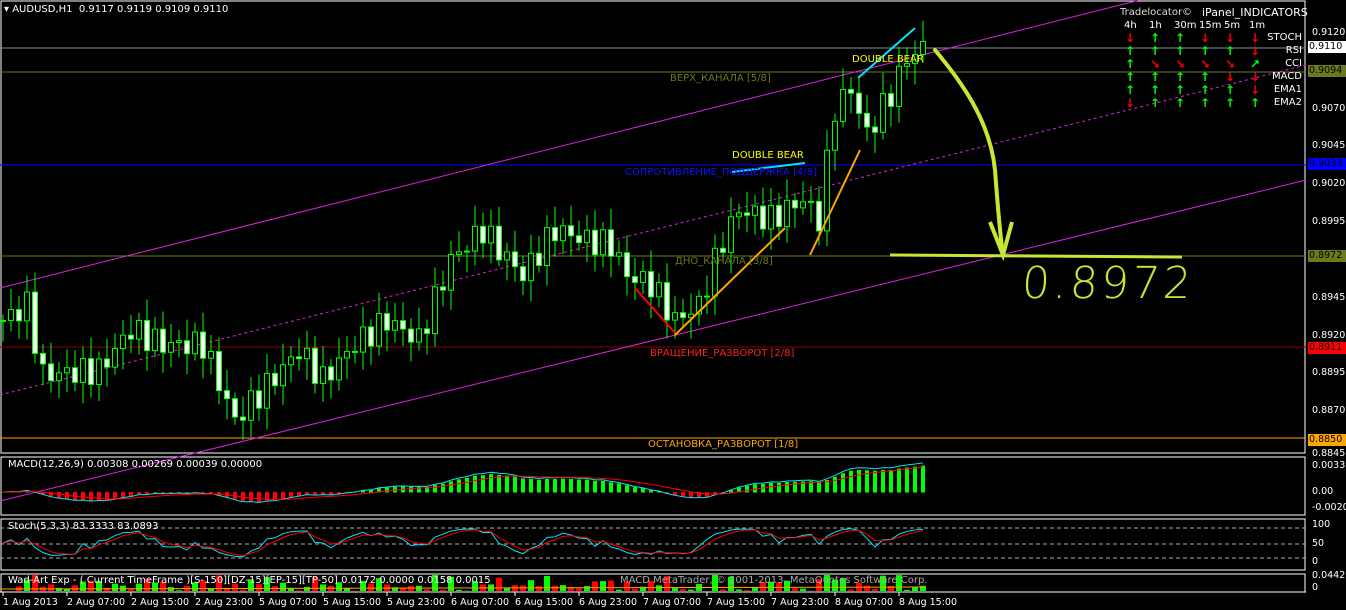 The height and width of the screenshot is (610, 1346). I want to click on time-tick: 2 Aug 15:00, so click(160, 602).